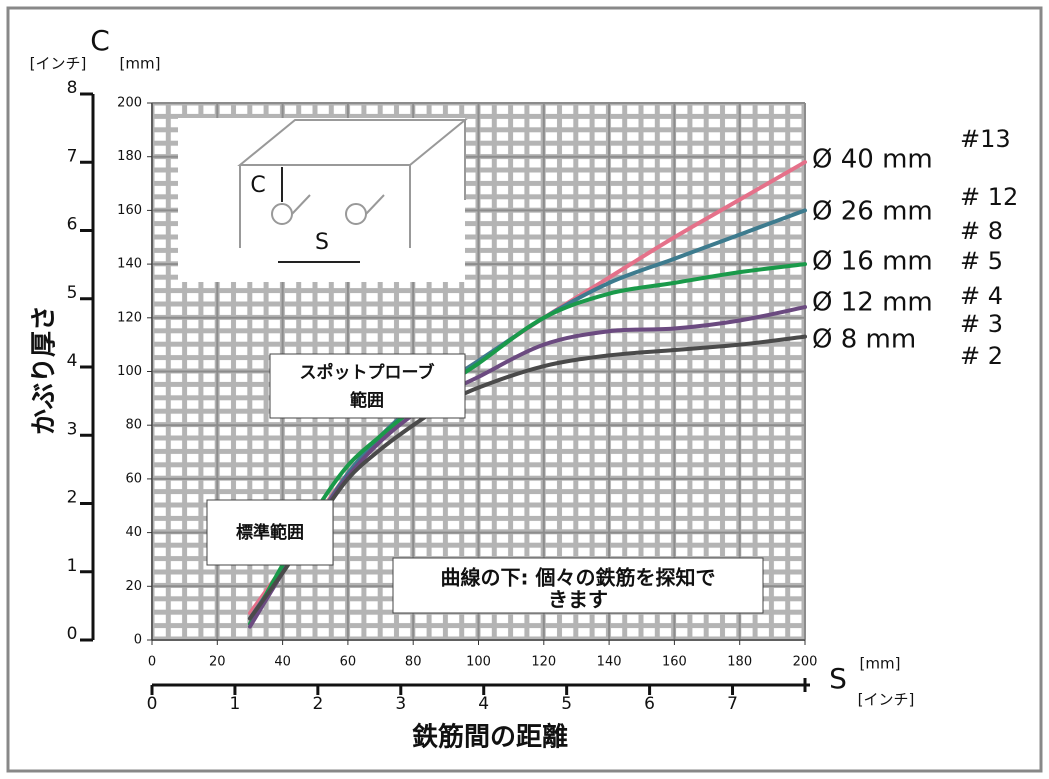 Image resolution: width=1049 pixels, height=779 pixels. Describe the element at coordinates (543, 662) in the screenshot. I see `x-tick-label: 120` at that location.